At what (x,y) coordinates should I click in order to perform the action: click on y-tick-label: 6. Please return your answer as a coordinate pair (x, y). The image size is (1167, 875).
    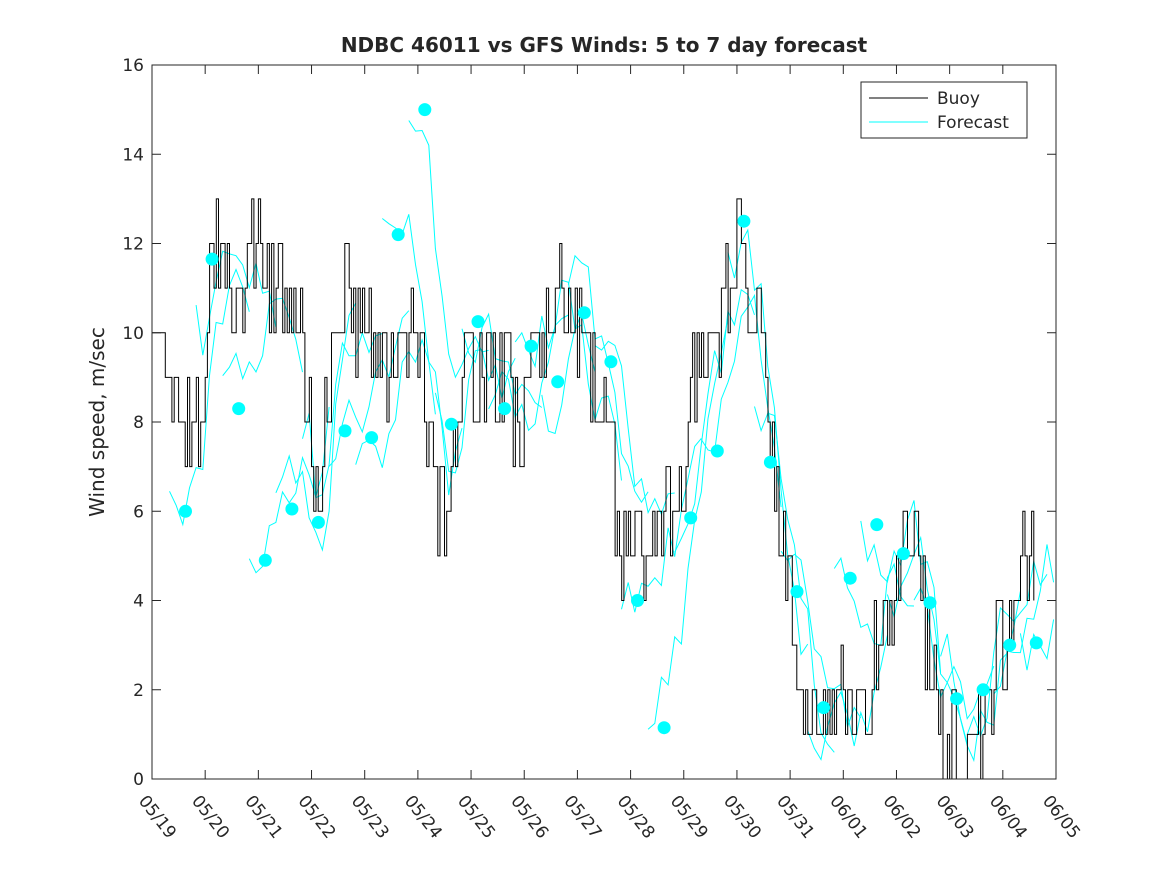
    Looking at the image, I should click on (138, 512).